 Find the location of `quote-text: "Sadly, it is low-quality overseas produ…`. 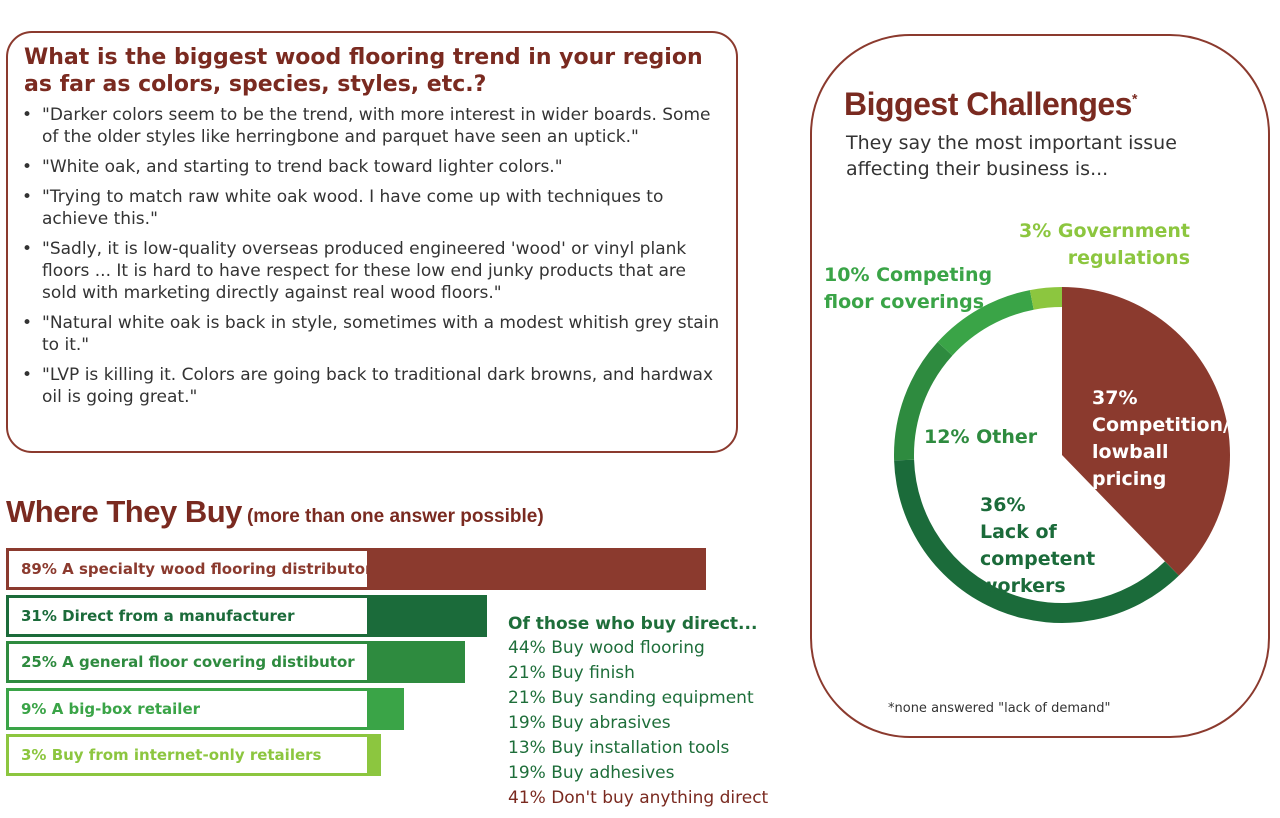

quote-text: "Sadly, it is low-quality overseas produ… is located at coordinates (364, 271).